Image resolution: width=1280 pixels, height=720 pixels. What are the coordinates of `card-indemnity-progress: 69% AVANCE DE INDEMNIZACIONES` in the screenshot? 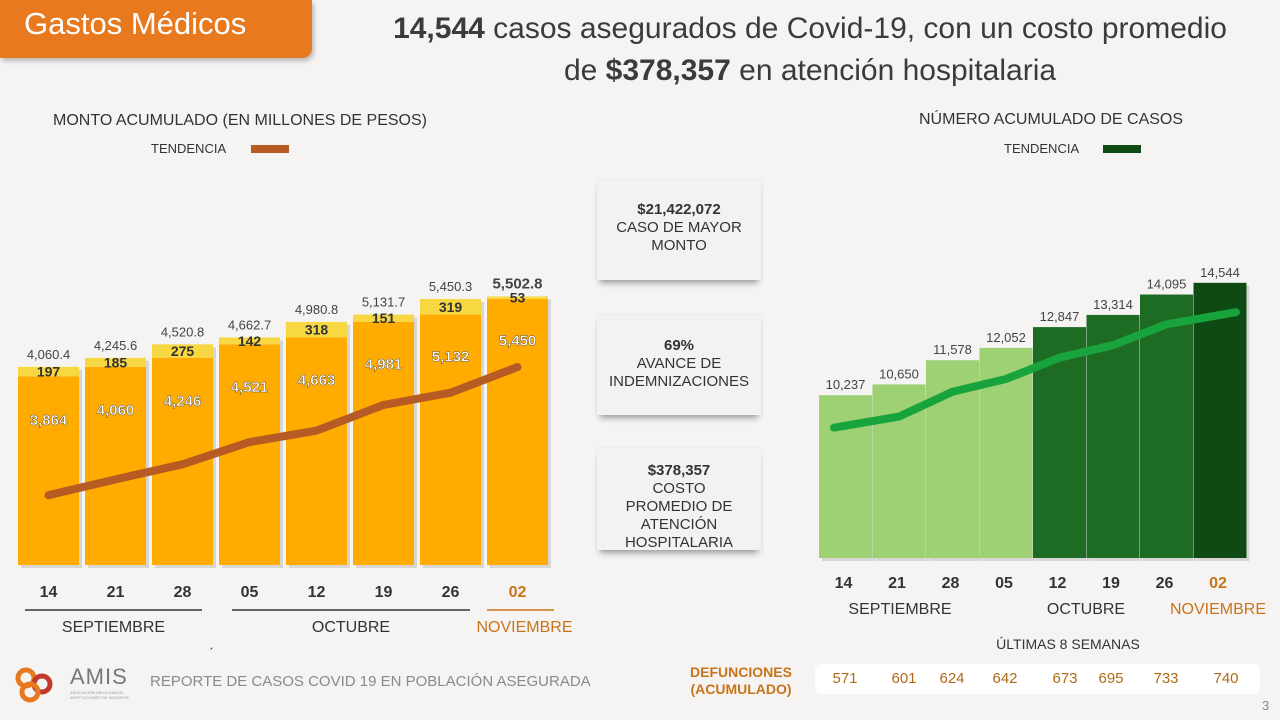 It's located at (679, 365).